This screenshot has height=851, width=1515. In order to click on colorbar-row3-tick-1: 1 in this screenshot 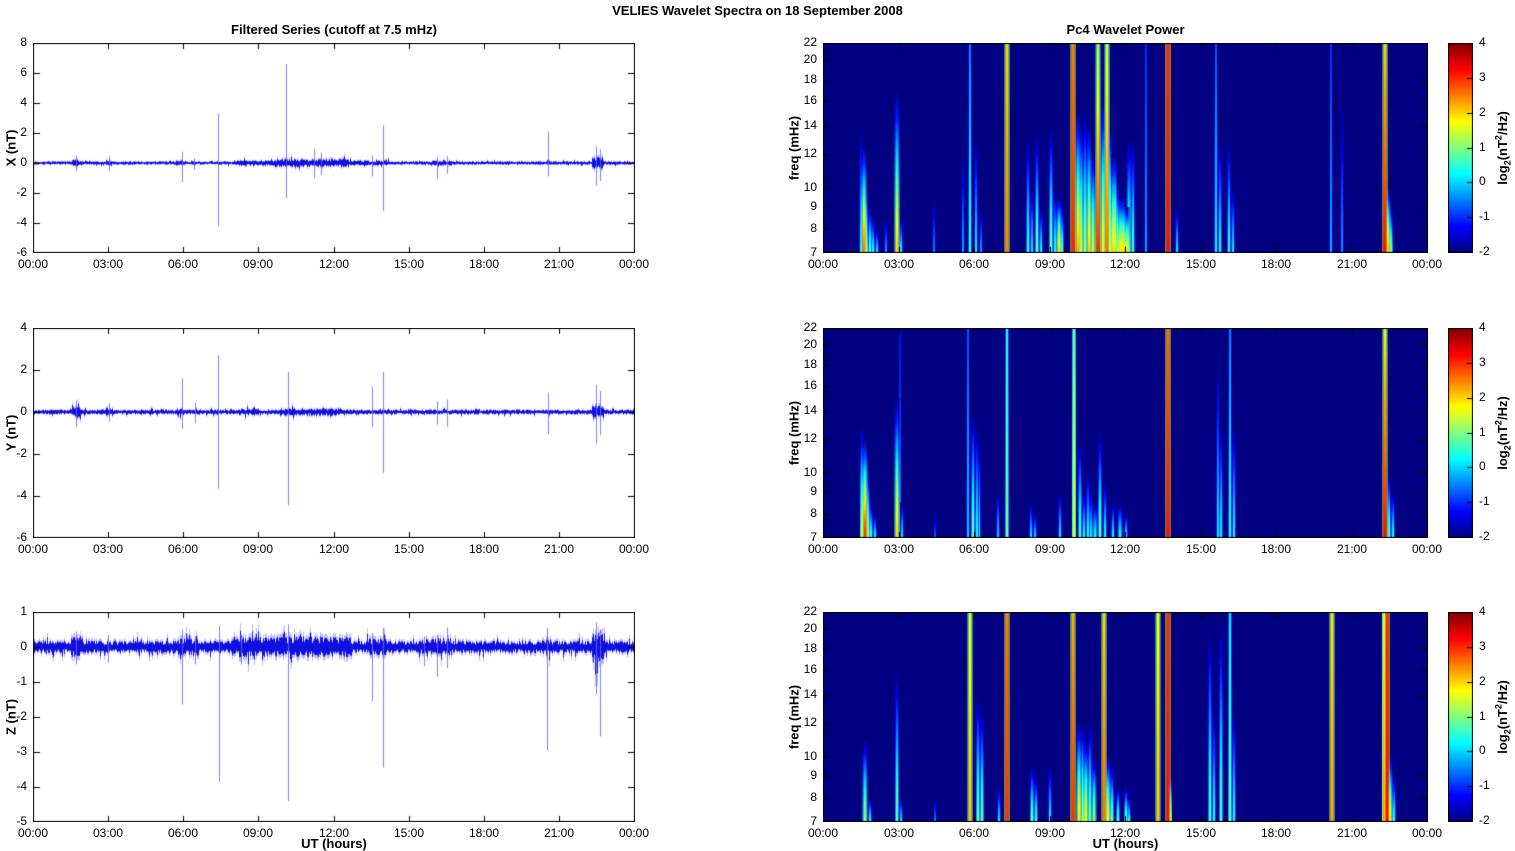, I will do `click(1482, 715)`.